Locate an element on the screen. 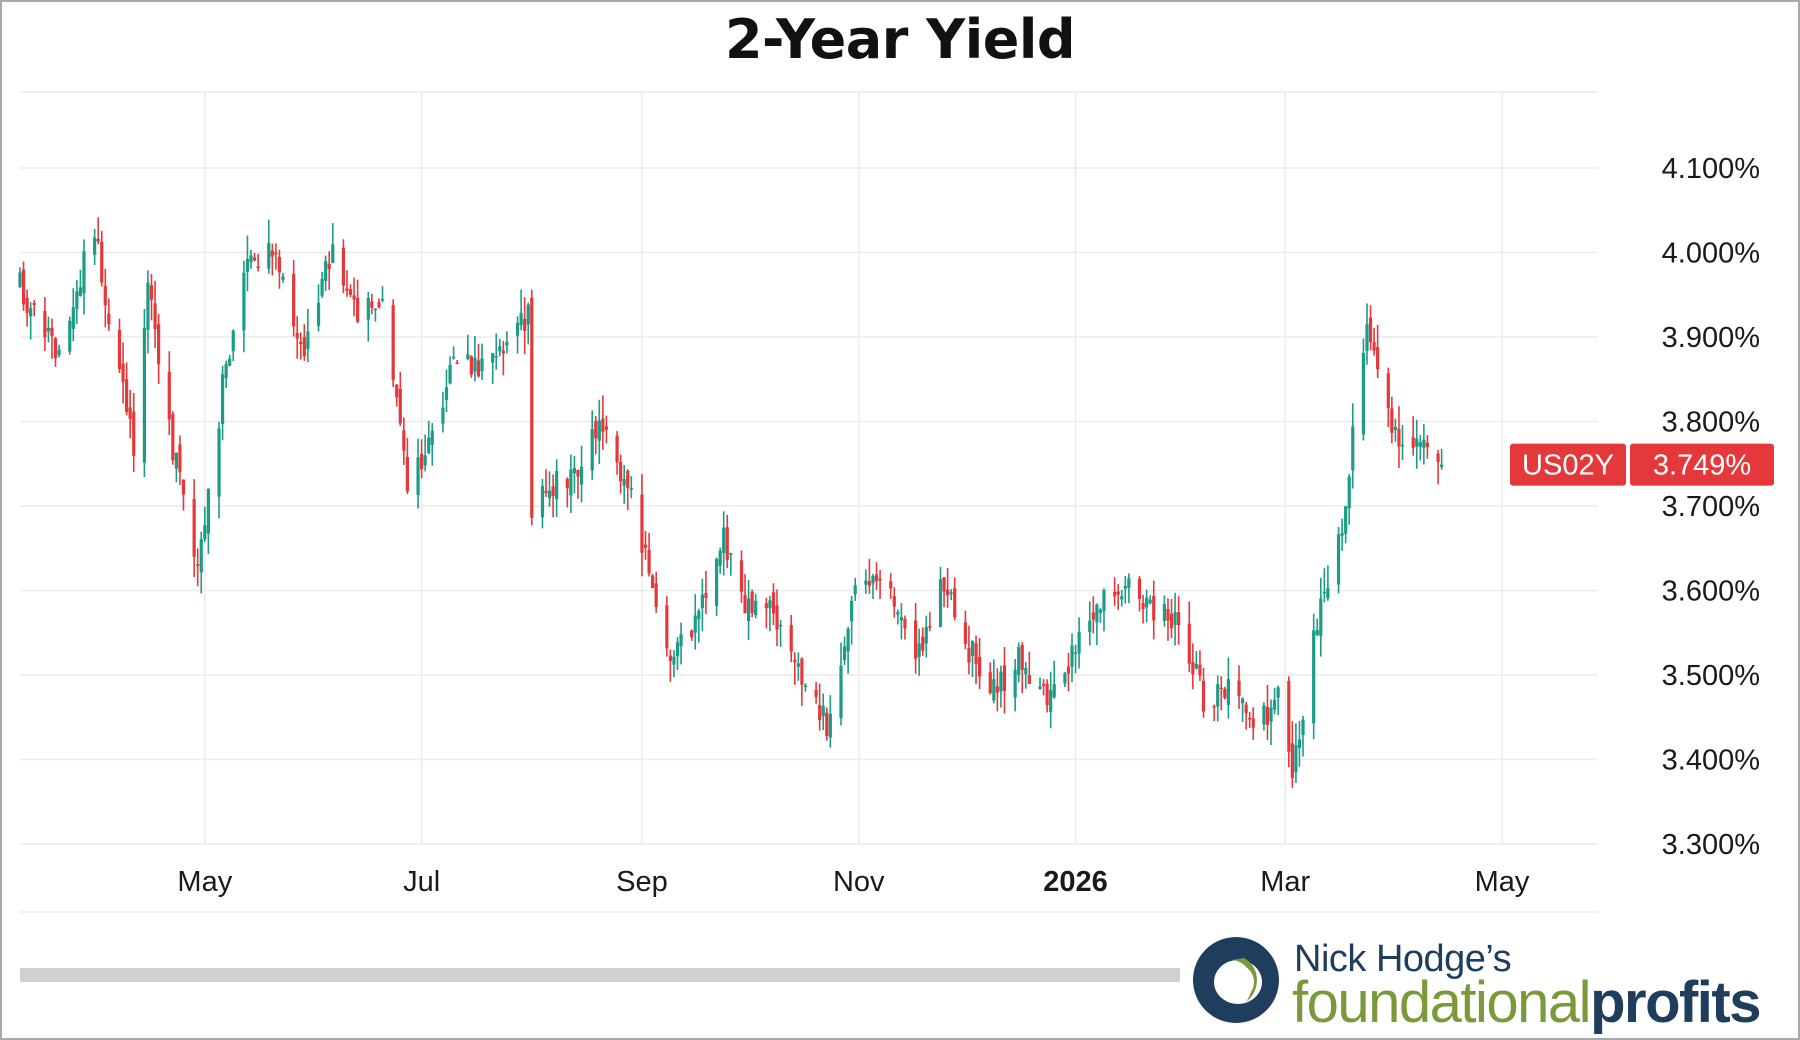 This screenshot has height=1040, width=1800. y-tick-label: 3.400% is located at coordinates (1711, 761).